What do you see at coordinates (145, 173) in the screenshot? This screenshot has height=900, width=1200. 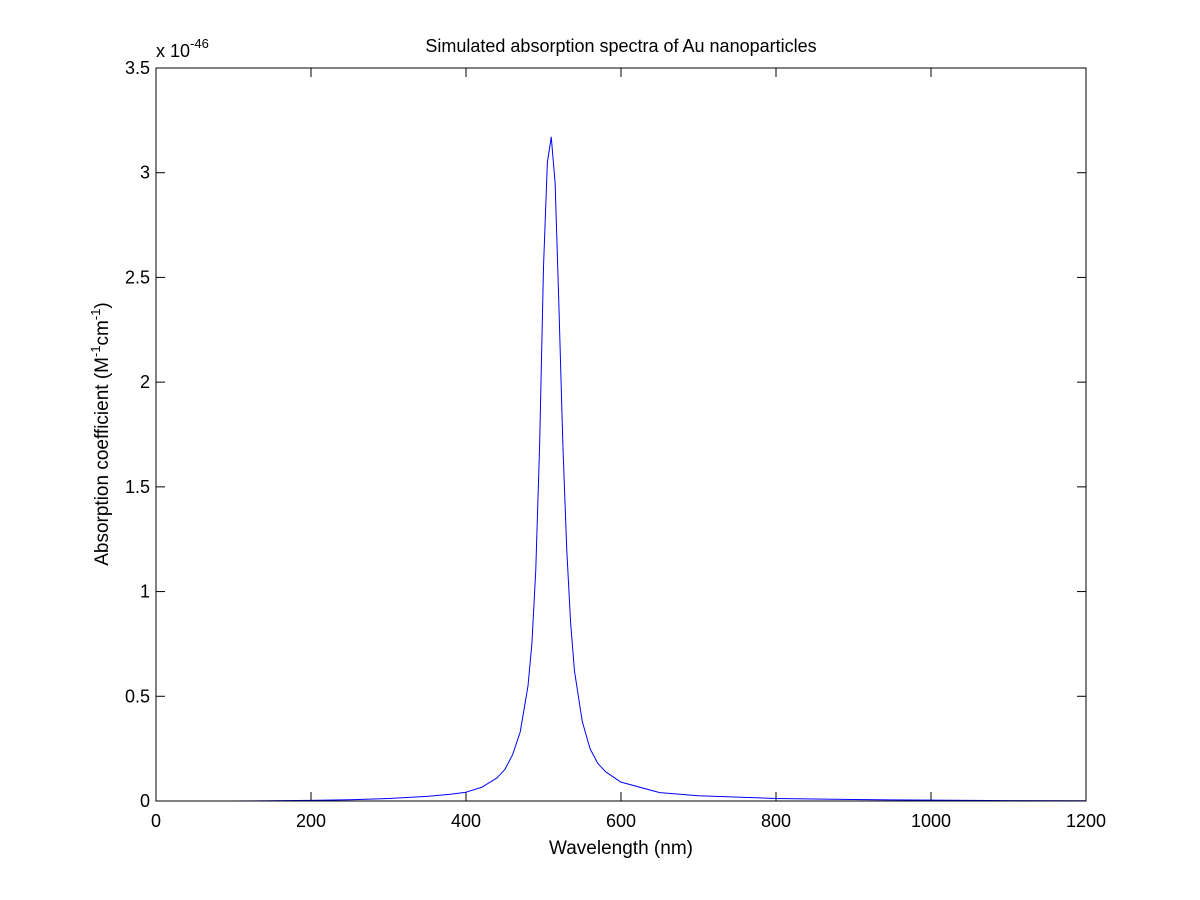 I see `y-tick-label-6: 3` at bounding box center [145, 173].